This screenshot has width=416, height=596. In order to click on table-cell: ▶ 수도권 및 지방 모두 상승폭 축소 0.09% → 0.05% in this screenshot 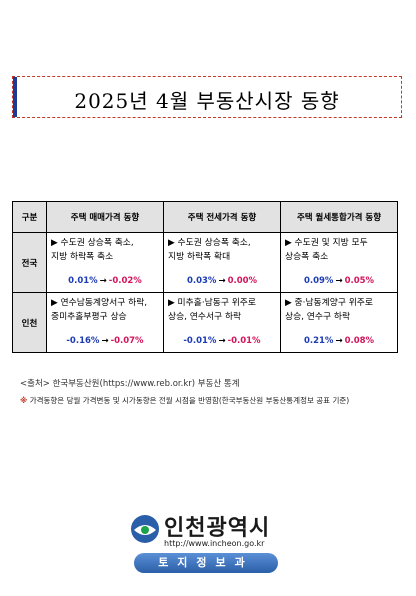, I will do `click(339, 262)`.